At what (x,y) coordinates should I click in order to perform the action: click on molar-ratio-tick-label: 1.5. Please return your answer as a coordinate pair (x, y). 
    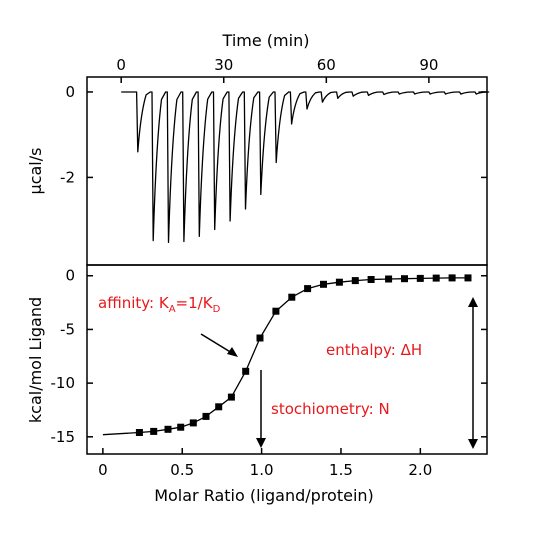
    Looking at the image, I should click on (341, 470).